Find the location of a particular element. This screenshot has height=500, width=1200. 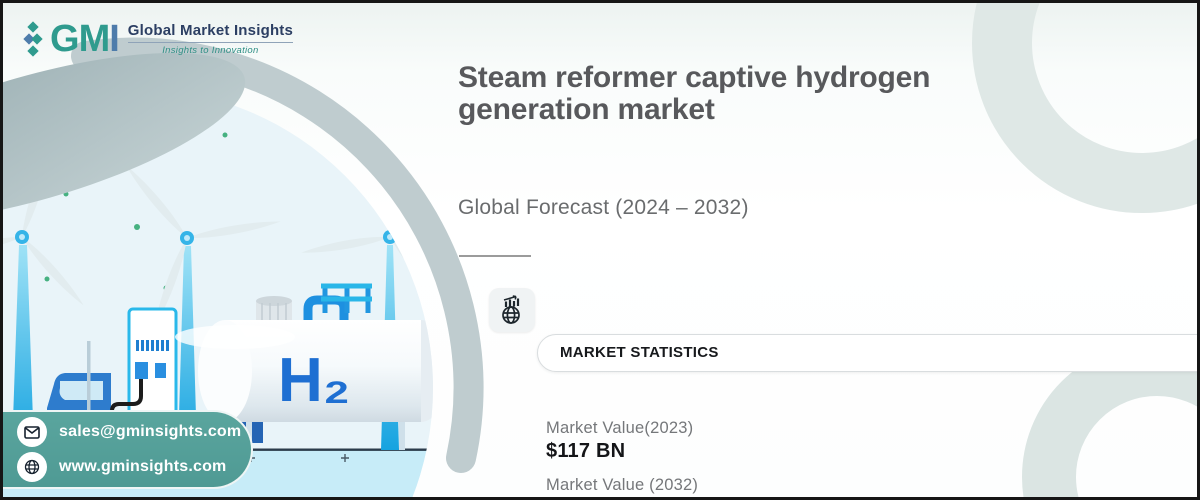

title-line-1: Steam reformer captive hydrogen is located at coordinates (694, 77).